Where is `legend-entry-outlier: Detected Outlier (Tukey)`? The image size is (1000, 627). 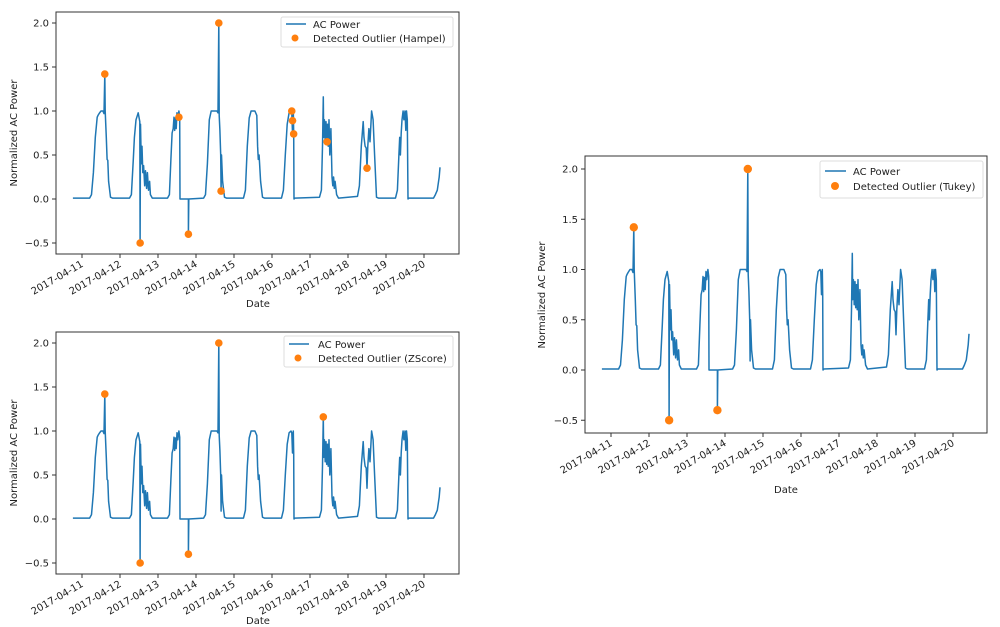 legend-entry-outlier: Detected Outlier (Tukey) is located at coordinates (914, 187).